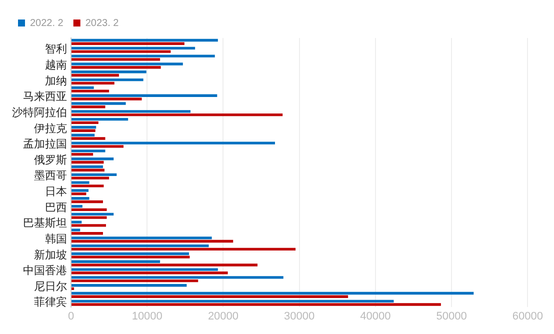  What do you see at coordinates (50, 175) in the screenshot?
I see `y-tick-label: 墨西哥` at bounding box center [50, 175].